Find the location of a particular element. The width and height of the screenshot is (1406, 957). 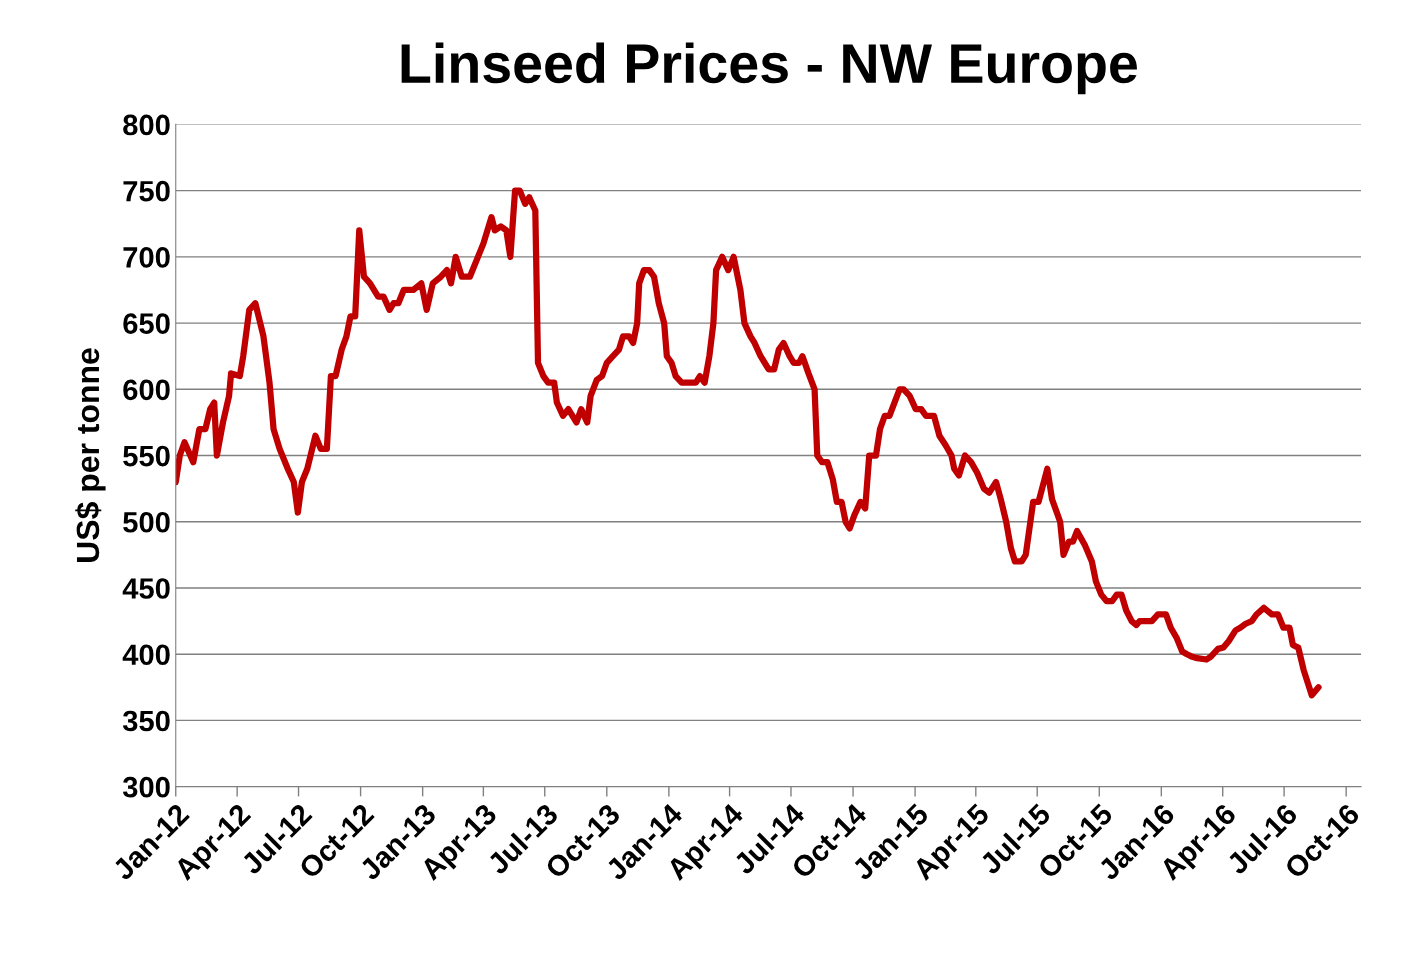

y-tick-label: 600 is located at coordinates (146, 390).